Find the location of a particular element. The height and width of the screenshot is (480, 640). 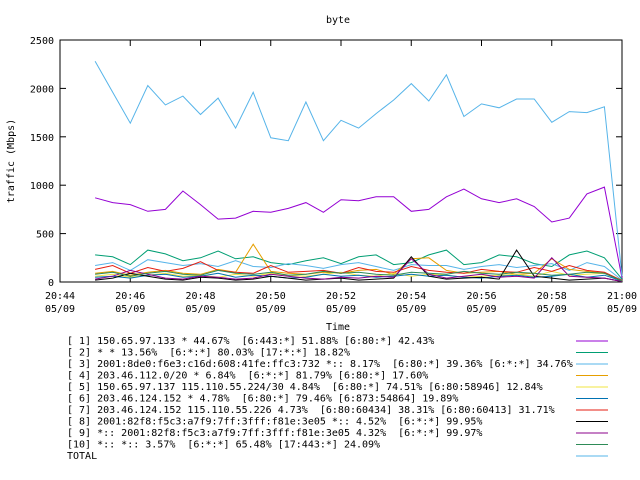

y-tick-label: 2000 is located at coordinates (42, 89).